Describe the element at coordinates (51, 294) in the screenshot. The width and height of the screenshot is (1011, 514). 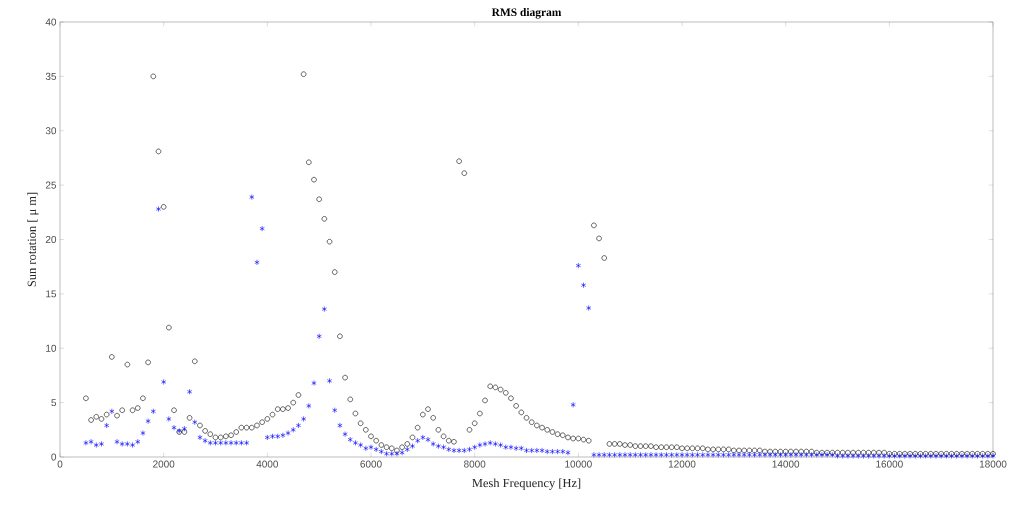
I see `y-tick-label: 15` at that location.